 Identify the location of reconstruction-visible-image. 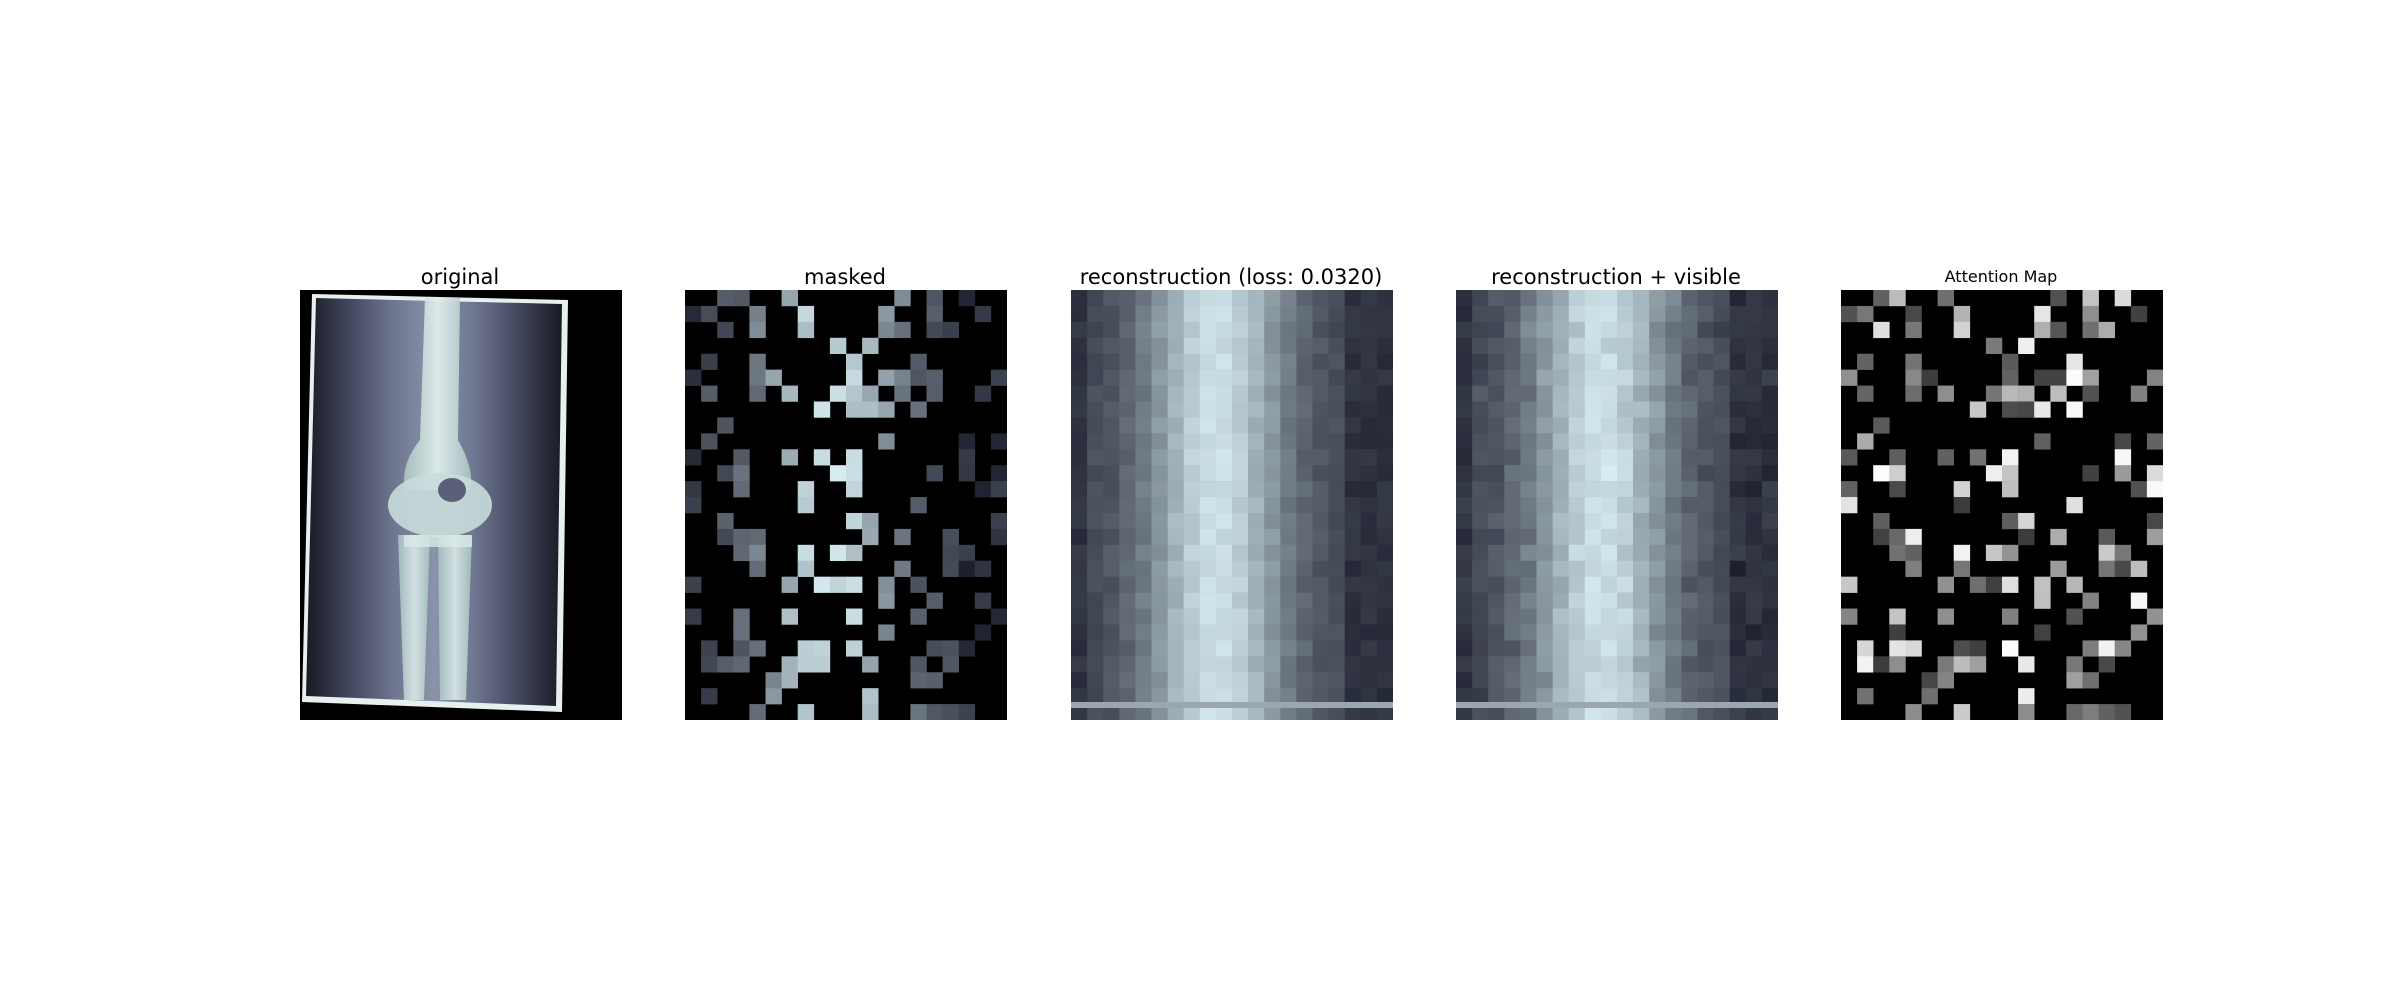
(1617, 505).